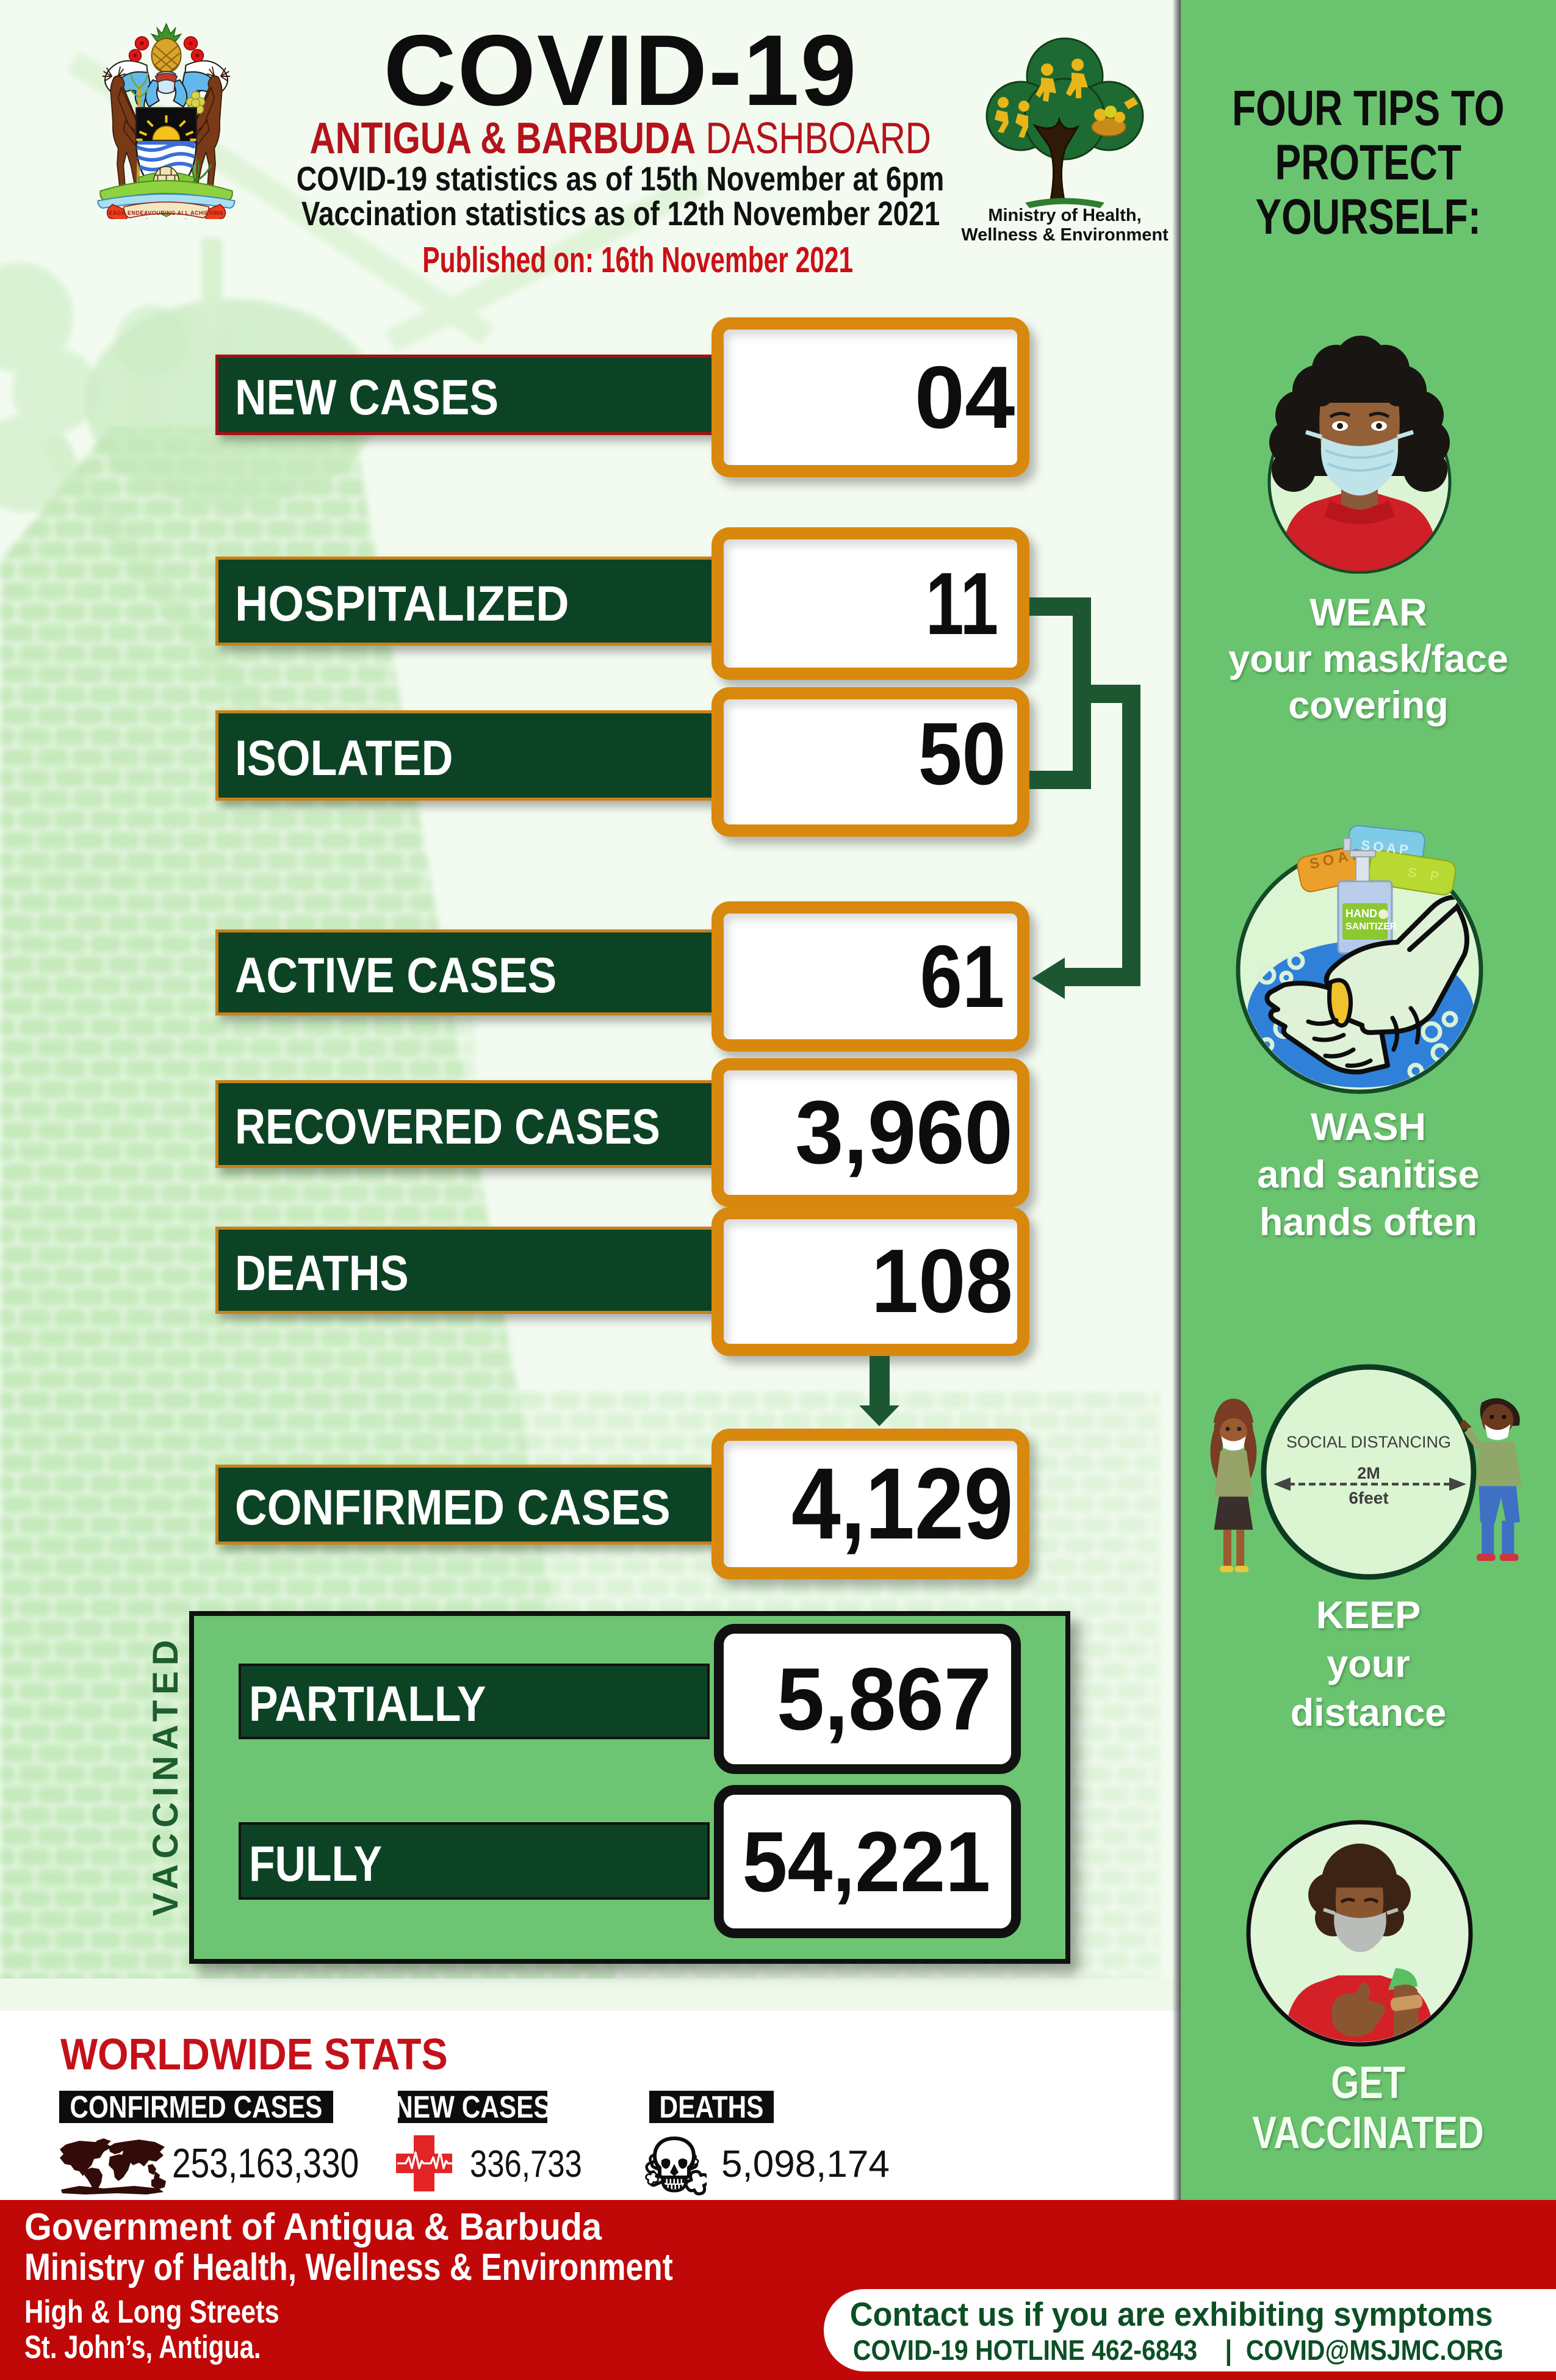  Describe the element at coordinates (166, 213) in the screenshot. I see `svg-text:EACH ENDEAVOURING ALL ACHIE: EACH ENDEAVOURING ALL ACHIEVING` at that location.